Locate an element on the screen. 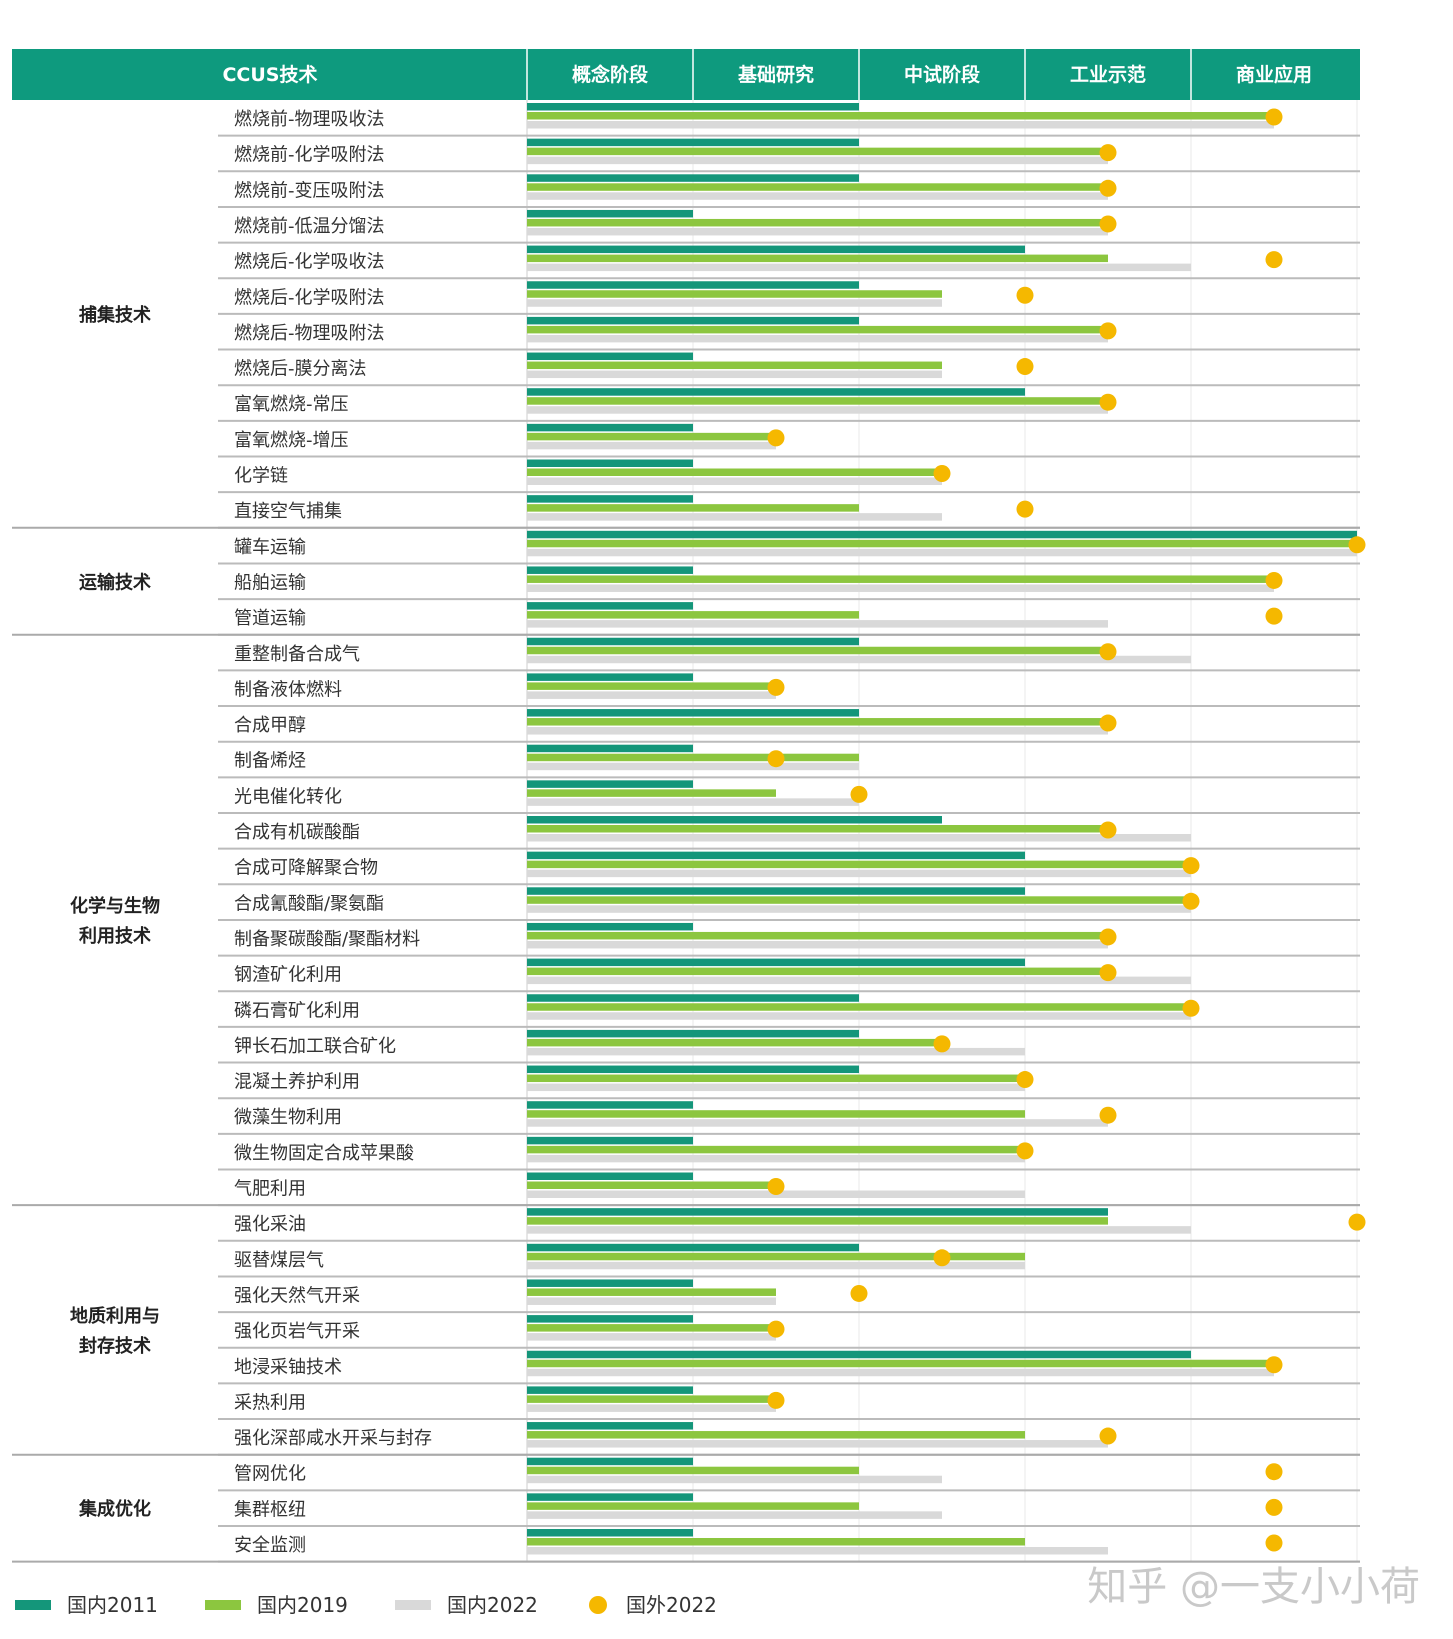 The width and height of the screenshot is (1453, 1639). row-label: 船舶运输 is located at coordinates (270, 582).